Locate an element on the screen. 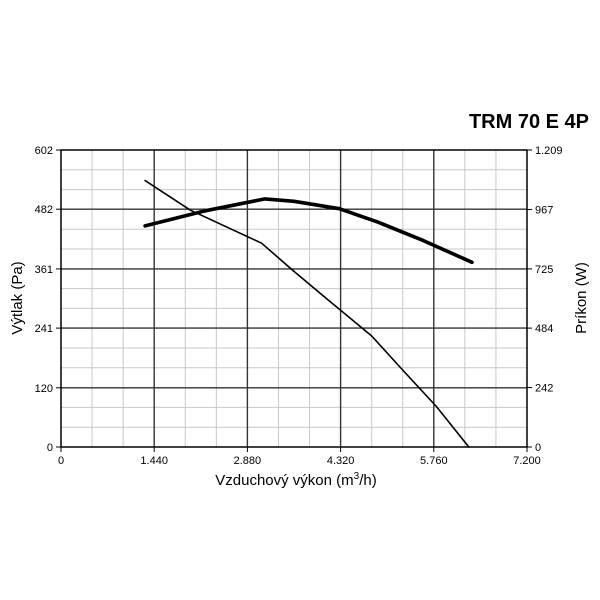 The height and width of the screenshot is (600, 600). x-axis-label-main: Vzduchový výkon (m is located at coordinates (284, 480).